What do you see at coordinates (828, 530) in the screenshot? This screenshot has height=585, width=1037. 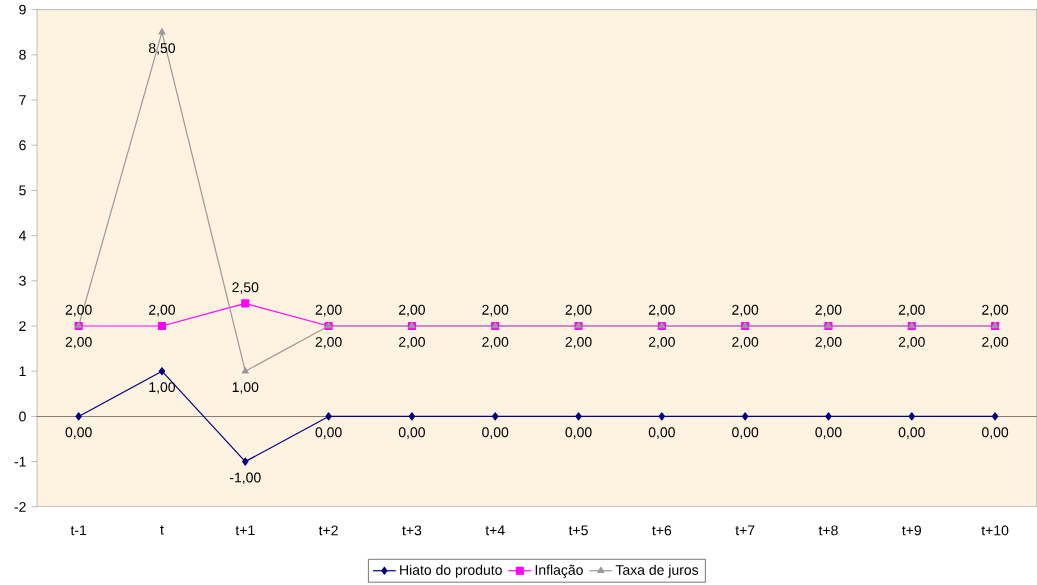 I see `x-tick-label: t+8` at bounding box center [828, 530].